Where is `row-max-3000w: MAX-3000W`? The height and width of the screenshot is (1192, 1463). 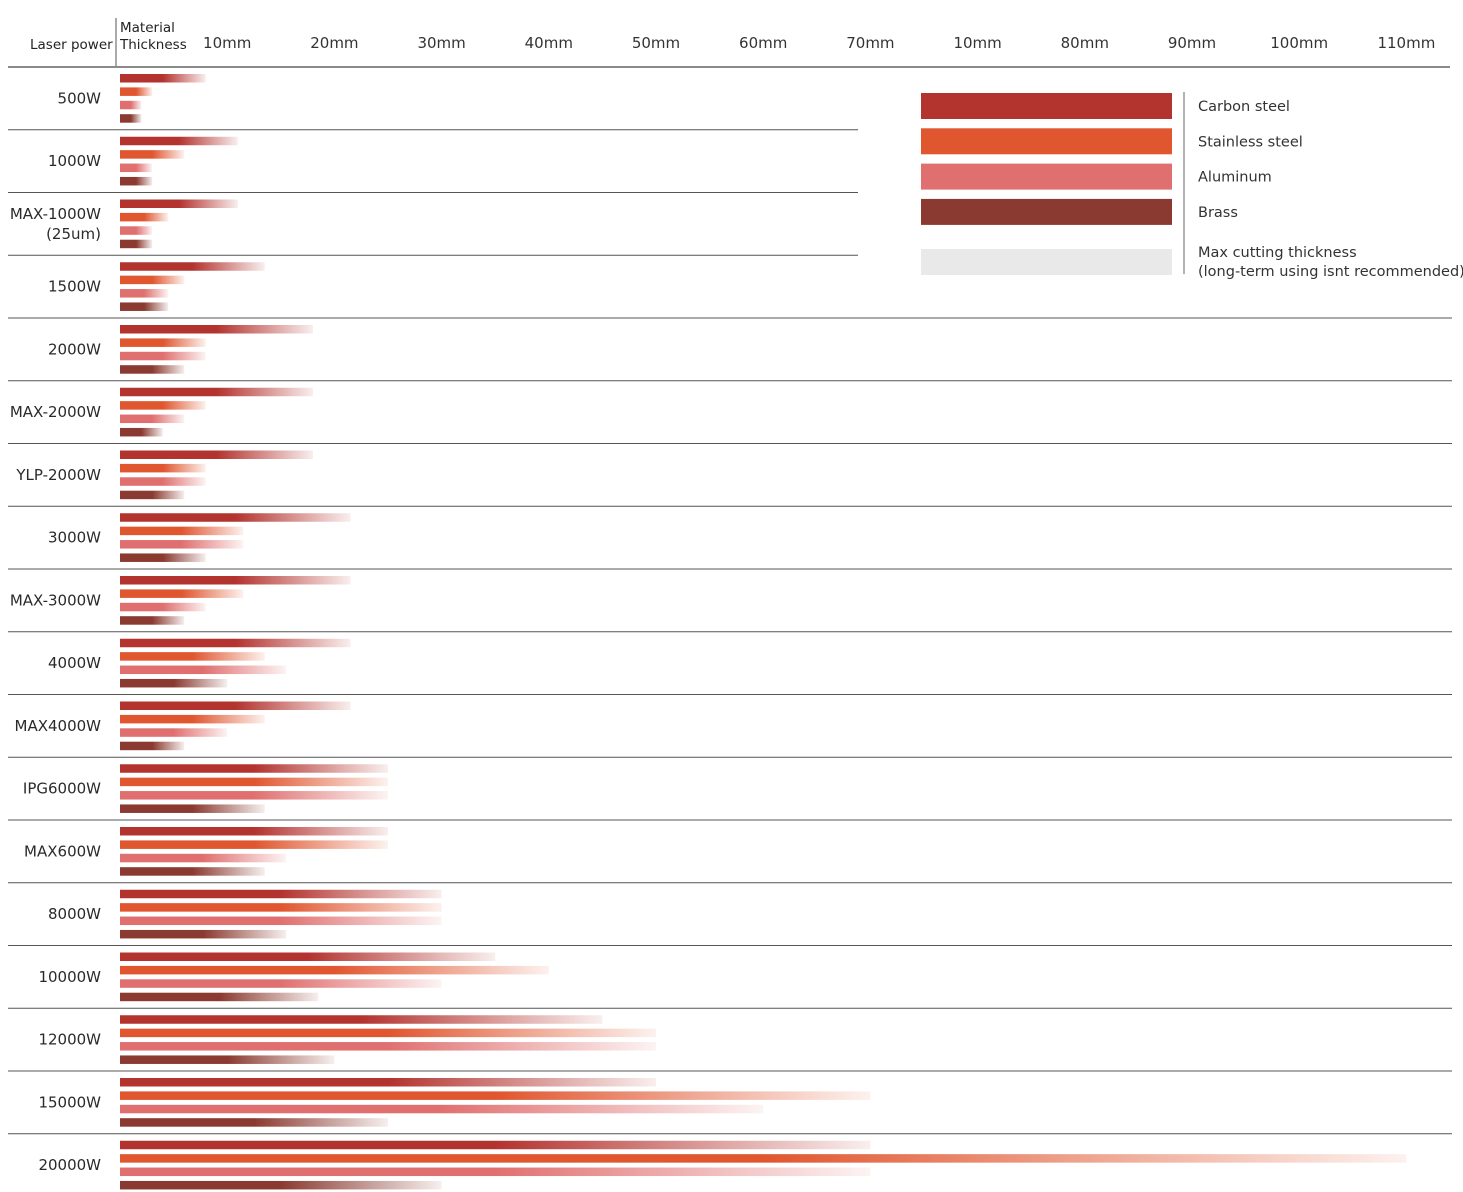
row-max-3000w: MAX-3000W is located at coordinates (730, 604).